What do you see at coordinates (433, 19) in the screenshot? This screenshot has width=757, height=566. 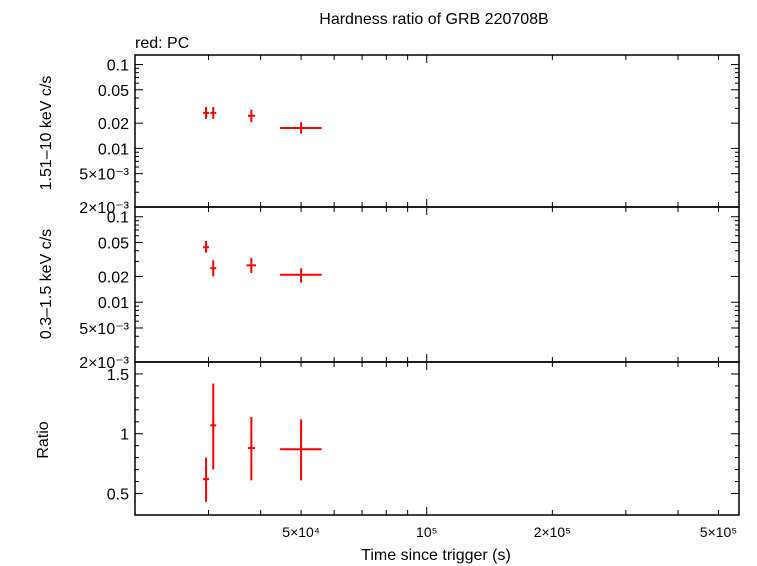 I see `chart-title: Hardness ratio of GRB 220708B` at bounding box center [433, 19].